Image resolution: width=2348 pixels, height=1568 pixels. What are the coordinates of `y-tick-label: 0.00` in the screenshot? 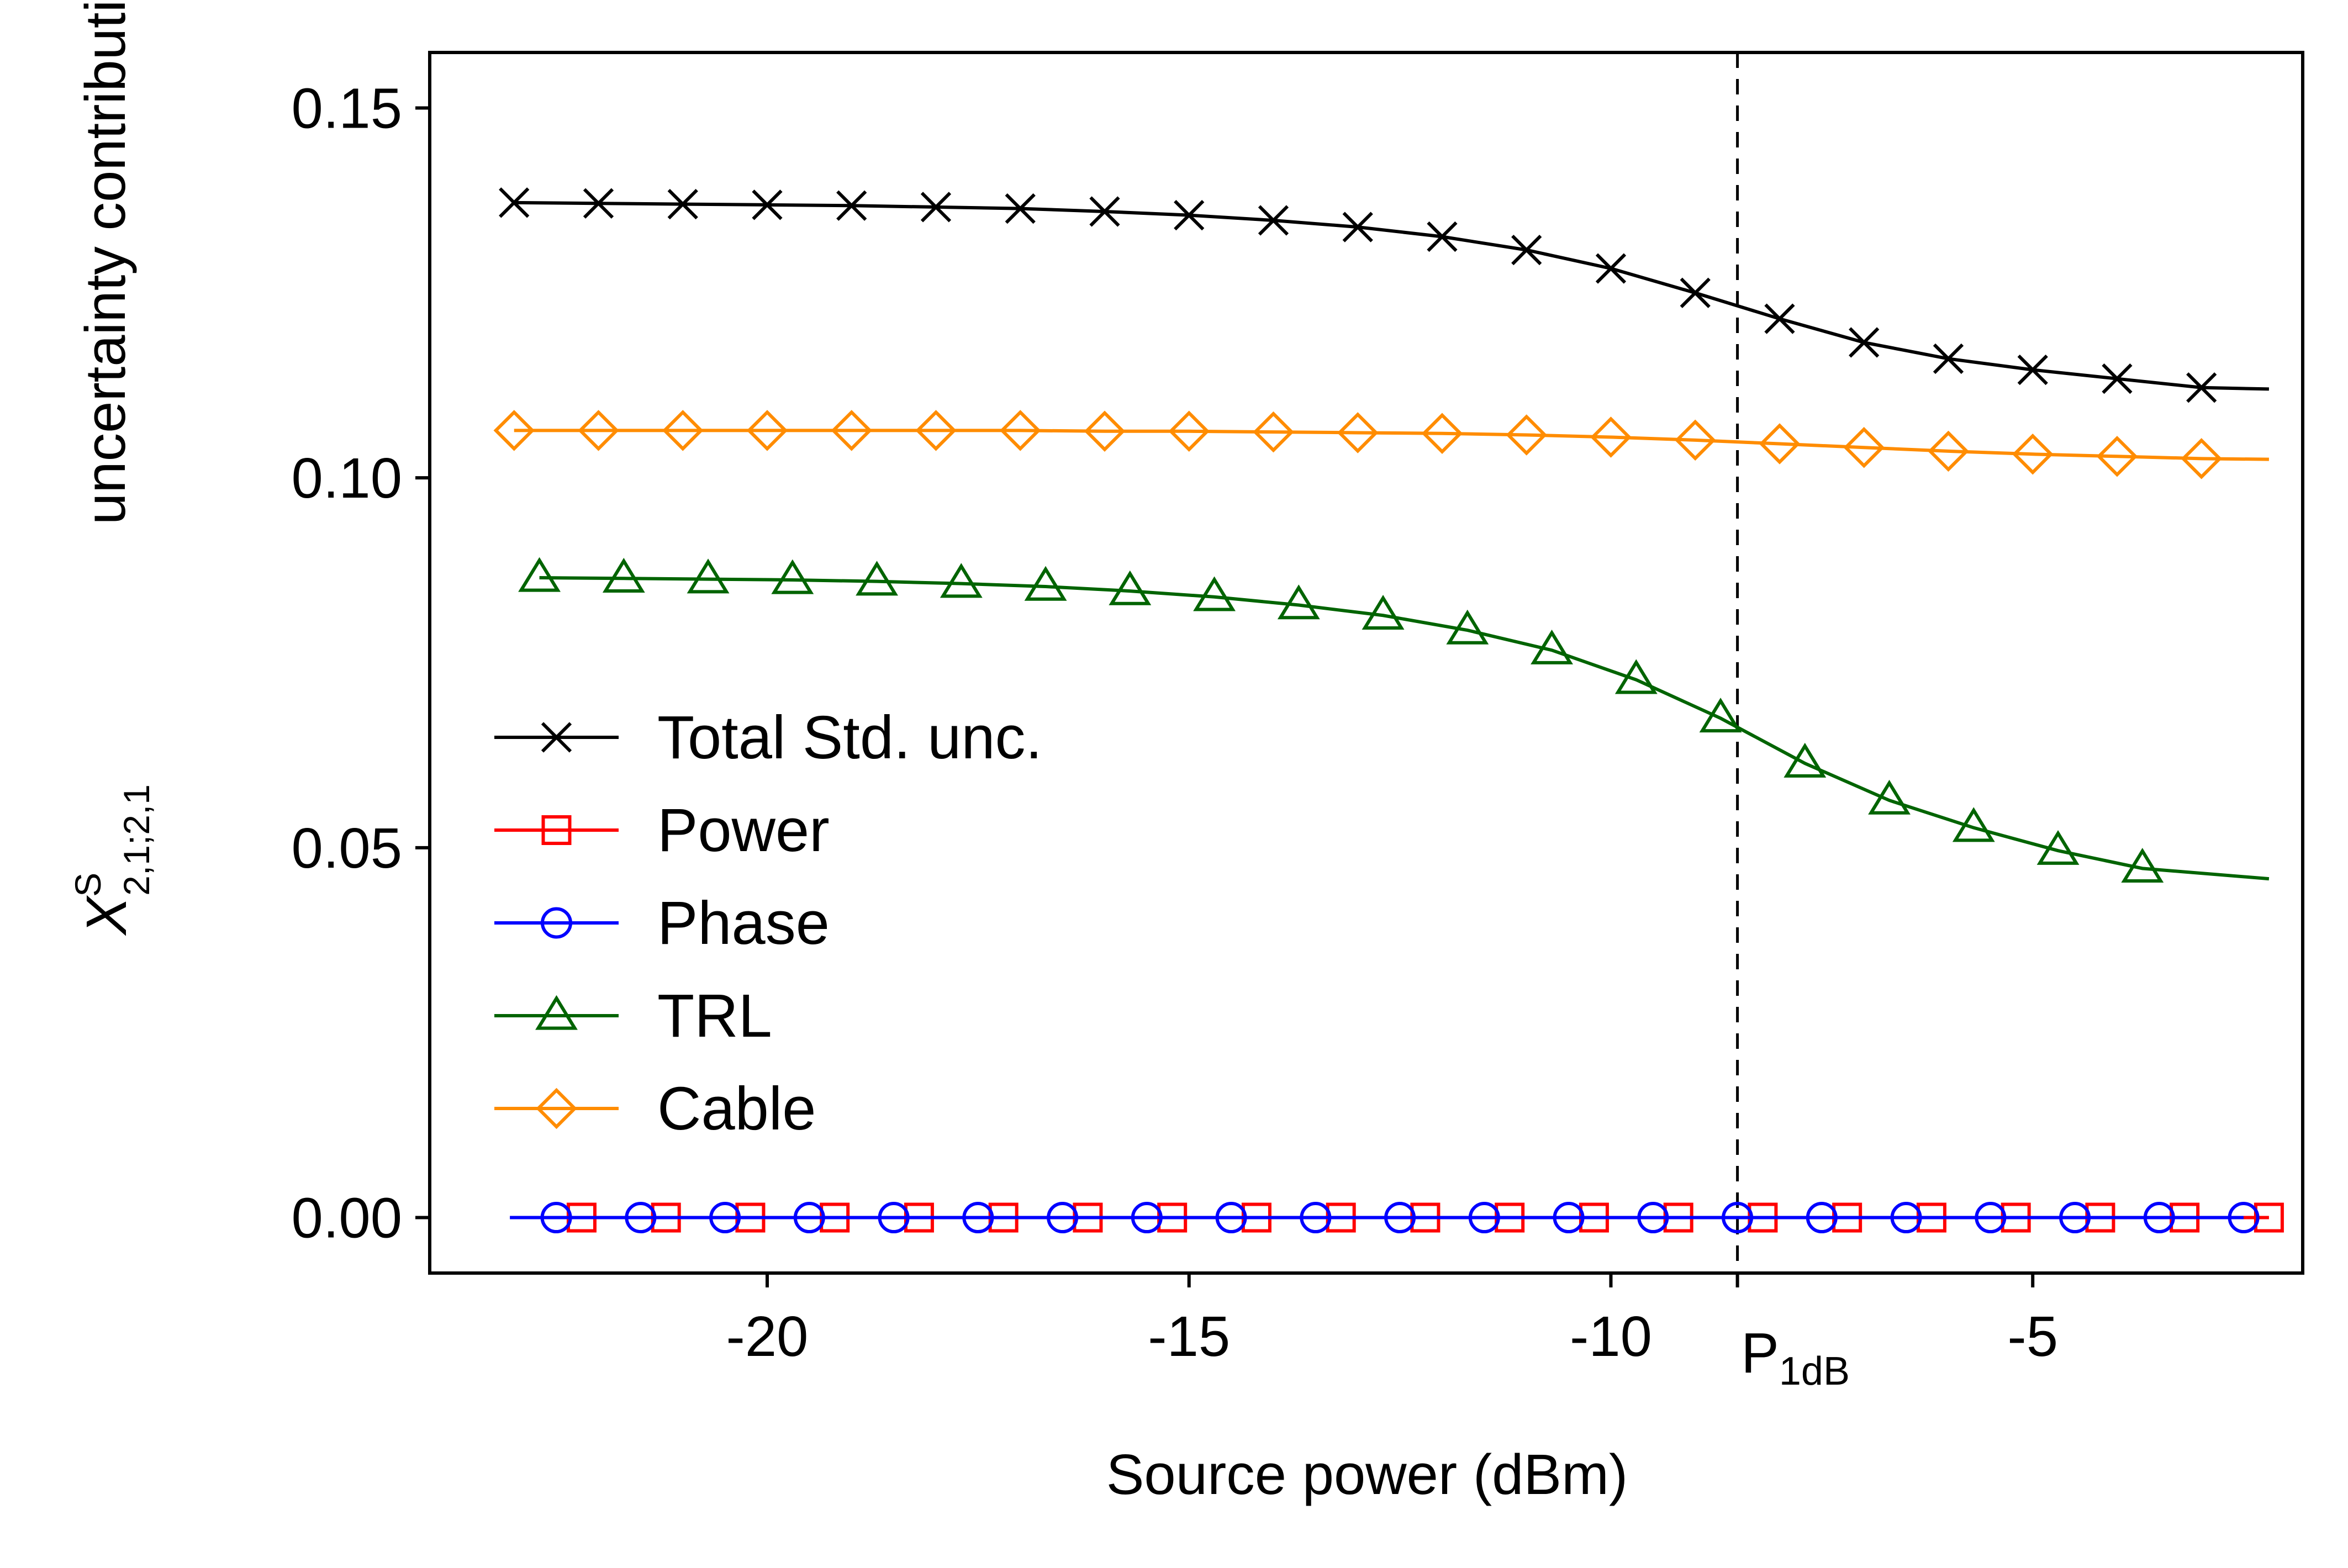 It's located at (347, 1218).